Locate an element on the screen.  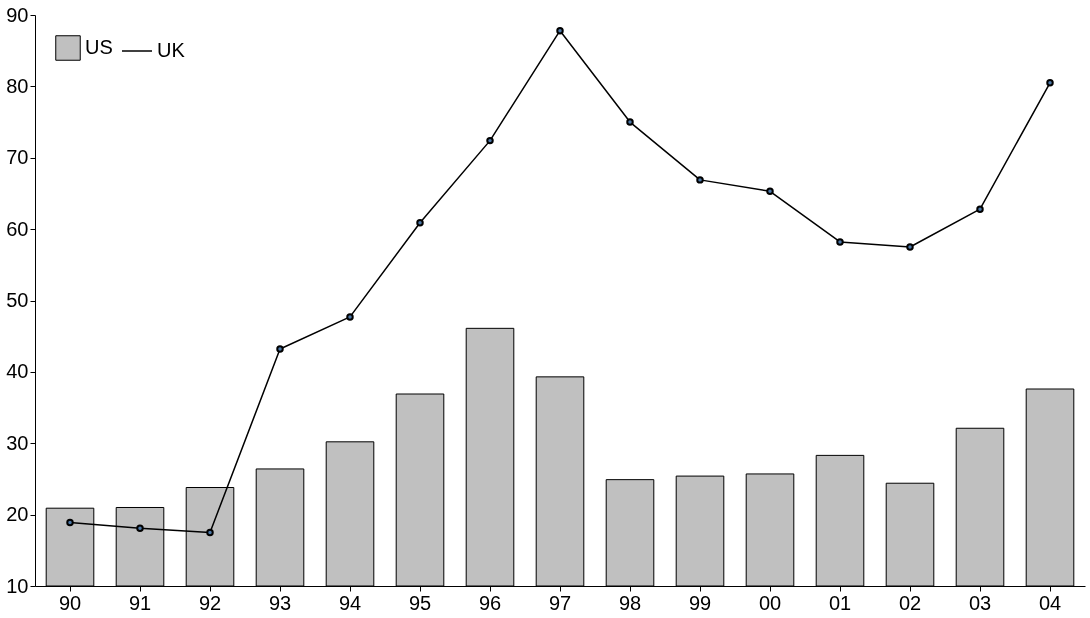
y-tick-label: 70 is located at coordinates (17, 157).